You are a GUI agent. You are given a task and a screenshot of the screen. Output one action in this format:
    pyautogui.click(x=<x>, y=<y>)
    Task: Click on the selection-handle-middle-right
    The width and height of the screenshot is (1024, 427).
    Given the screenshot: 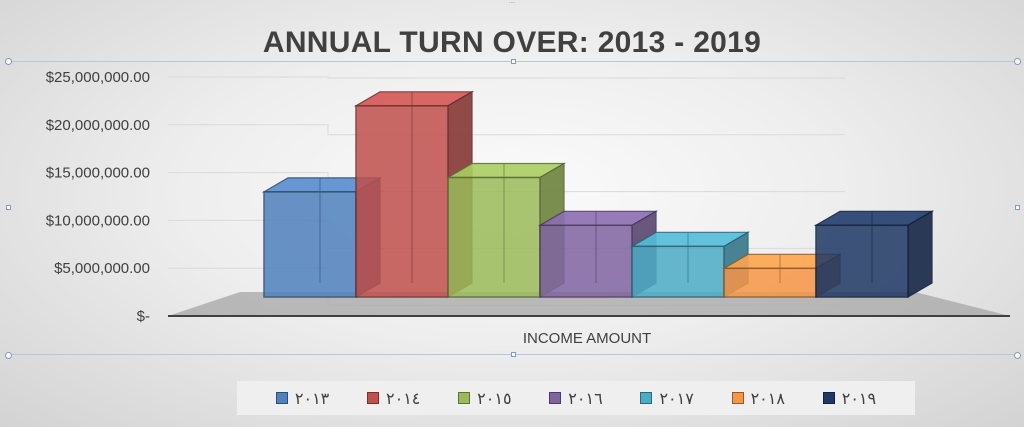 What is the action you would take?
    pyautogui.click(x=1017, y=207)
    